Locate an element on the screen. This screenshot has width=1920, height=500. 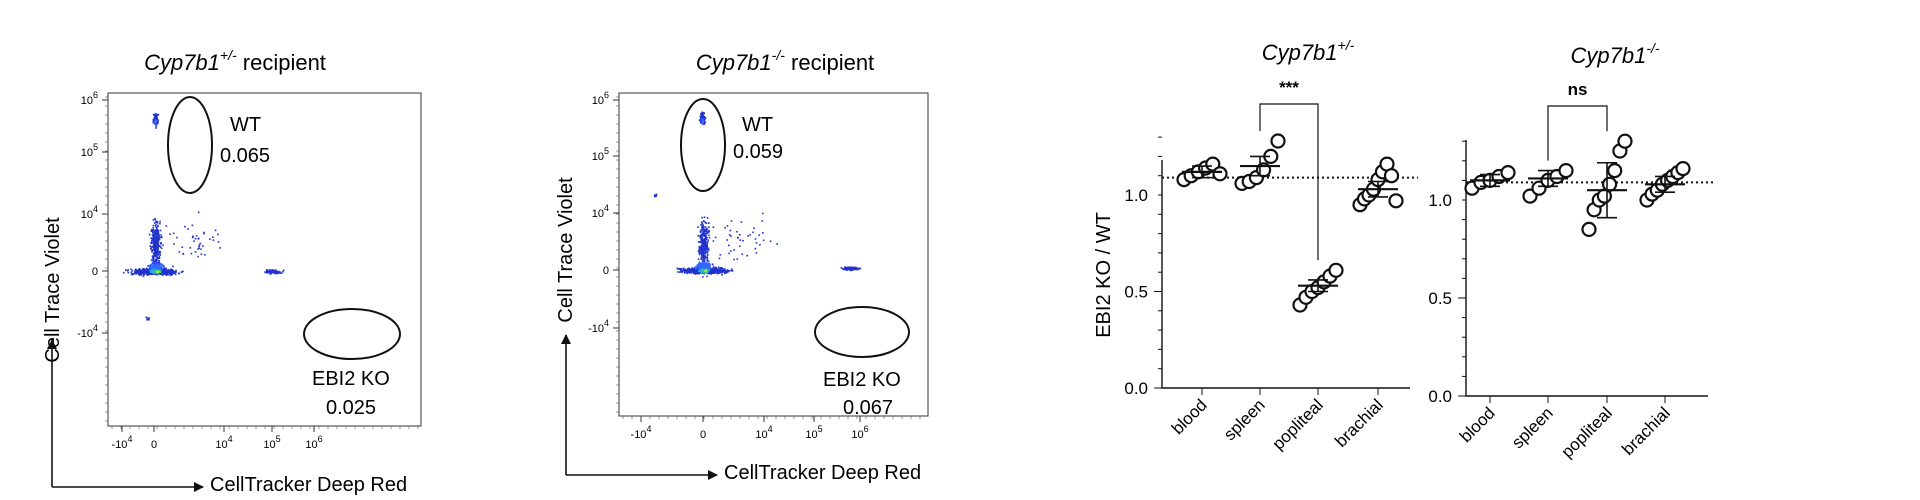
flow-panel-1-ko-gate-label: EBI2 KO is located at coordinates (351, 379).